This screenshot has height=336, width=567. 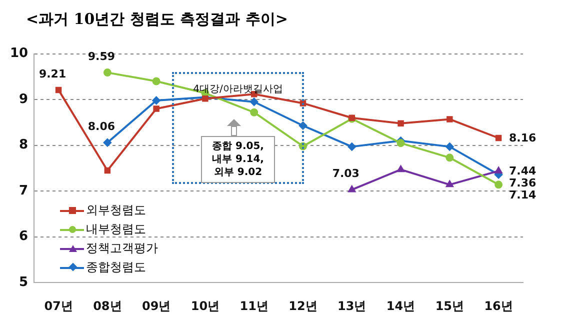 I want to click on x-tick-label: 14년, so click(x=401, y=305).